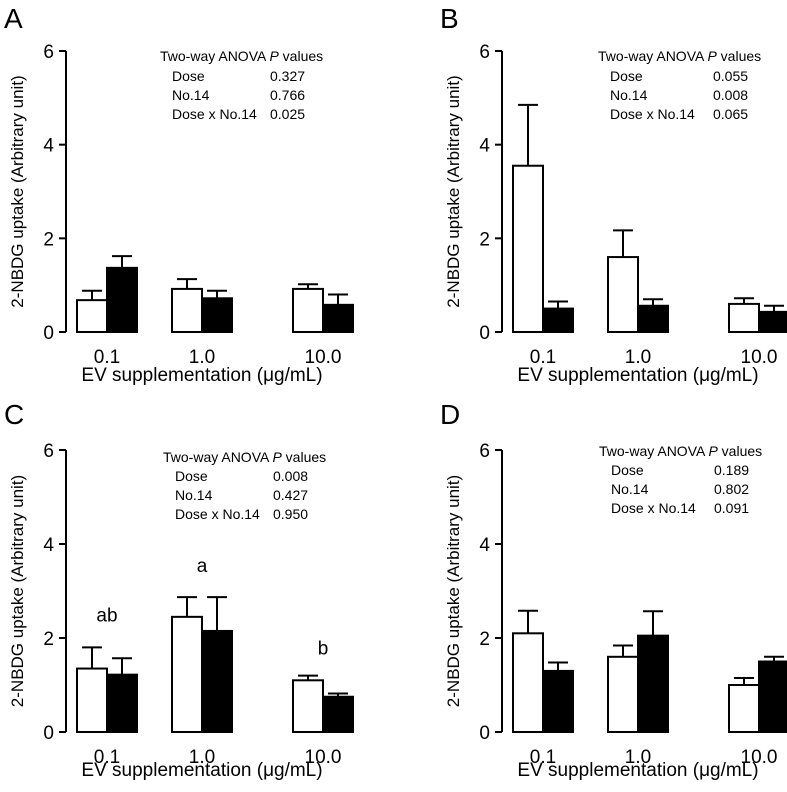  What do you see at coordinates (290, 514) in the screenshot?
I see `anova-row-value: 0.950` at bounding box center [290, 514].